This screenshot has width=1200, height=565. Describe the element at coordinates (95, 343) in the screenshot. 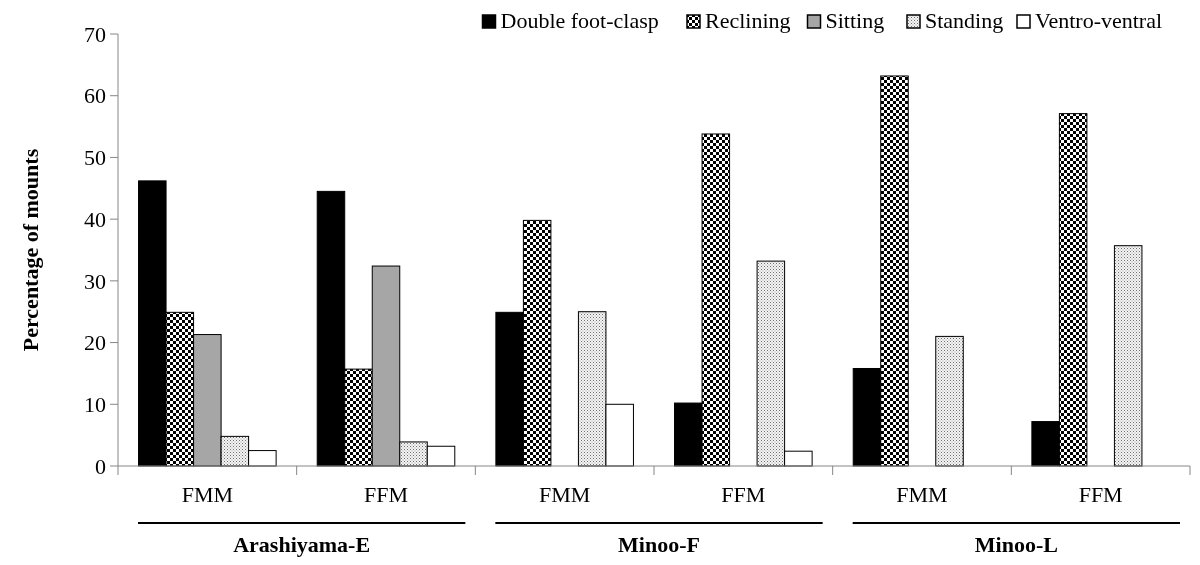

I see `y-tick-label: 20` at that location.